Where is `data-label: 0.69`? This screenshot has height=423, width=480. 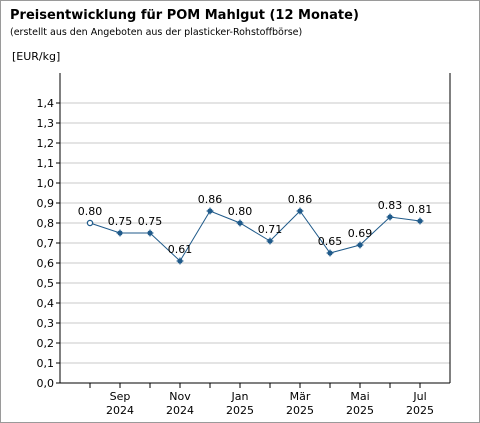 data-label: 0.69 is located at coordinates (360, 233).